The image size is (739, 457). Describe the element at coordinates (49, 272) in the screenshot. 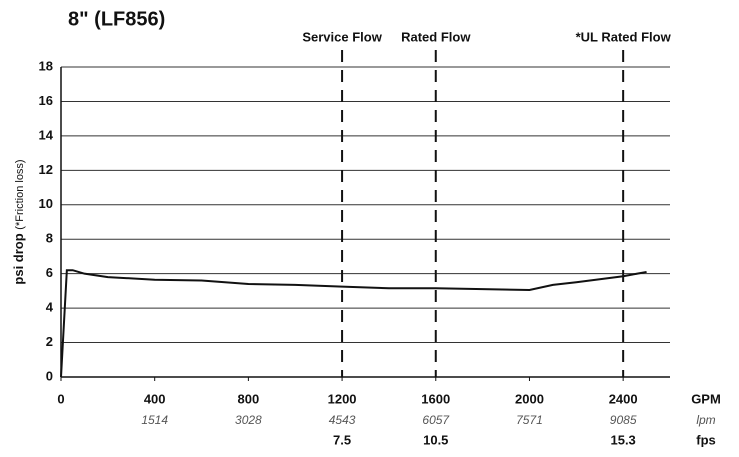

I see `y-tick-label: 6` at that location.